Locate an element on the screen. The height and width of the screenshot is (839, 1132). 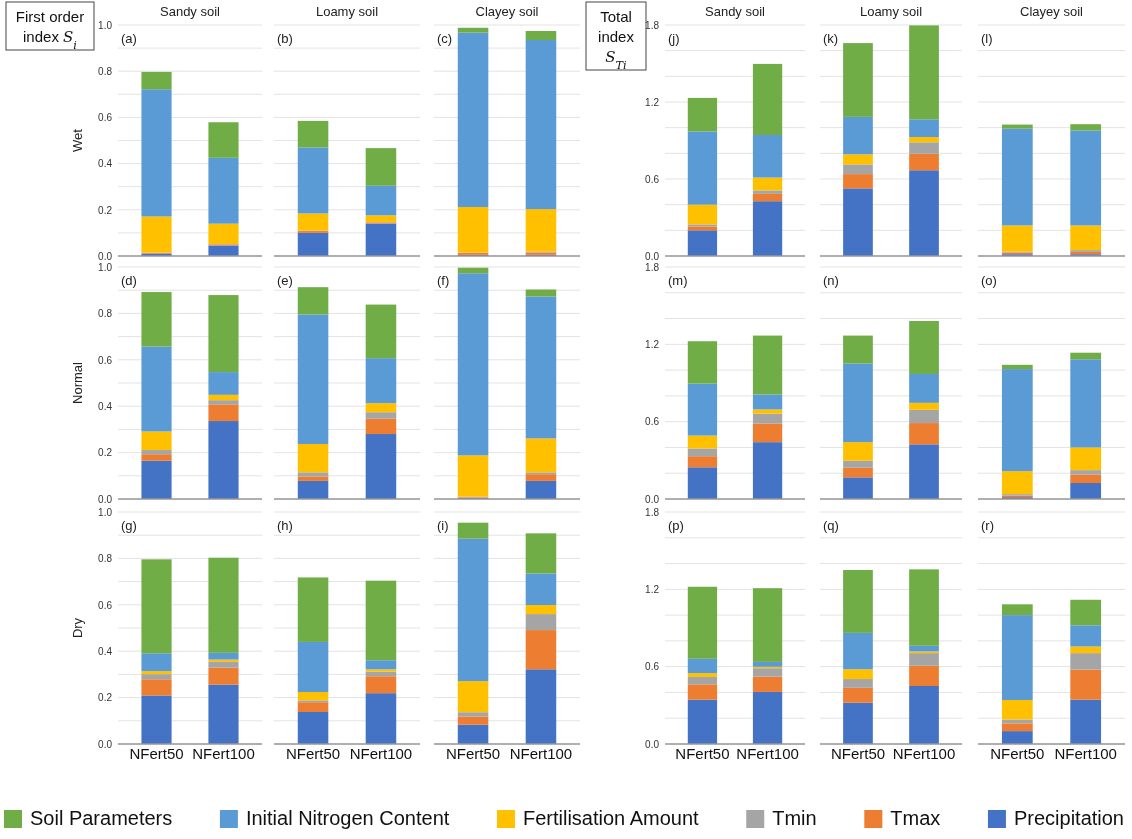
annotation: (l) is located at coordinates (987, 38).